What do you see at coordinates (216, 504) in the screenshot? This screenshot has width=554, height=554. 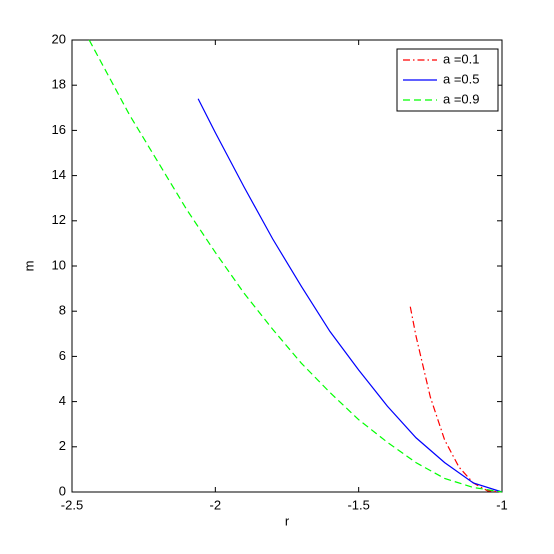 I see `x-tick-label: -2` at bounding box center [216, 504].